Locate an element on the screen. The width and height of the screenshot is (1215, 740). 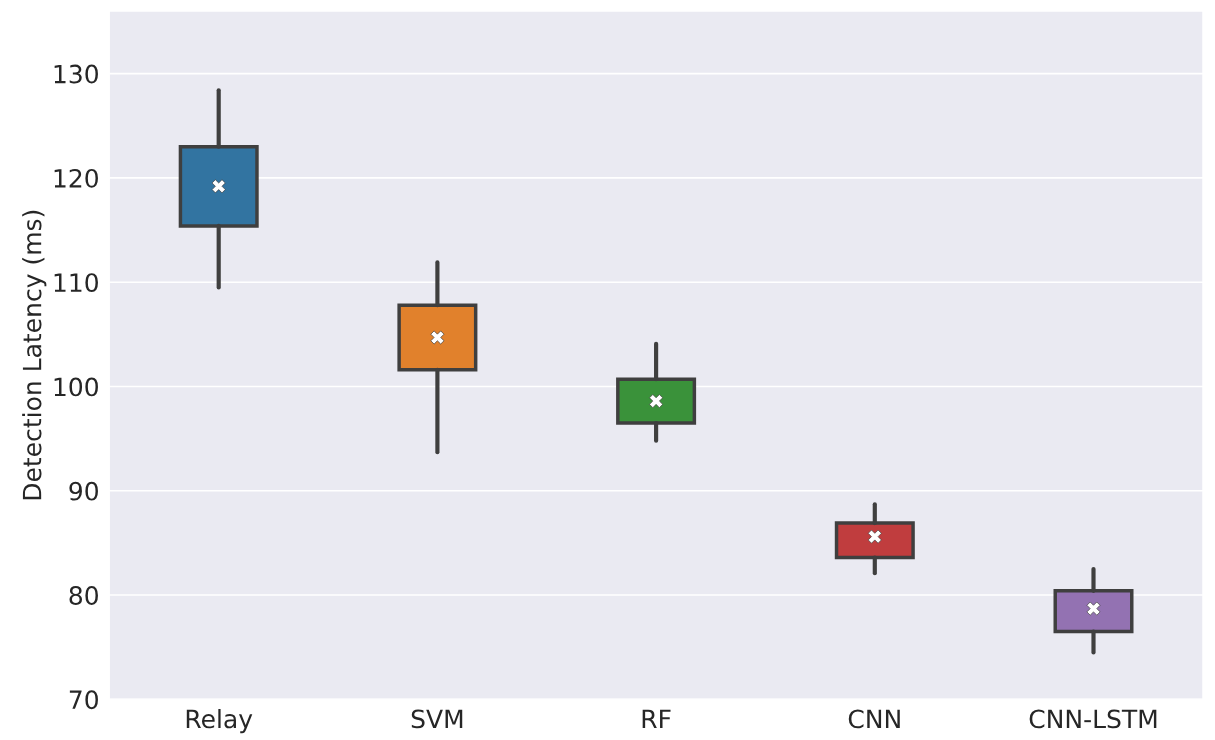
y-axis-title: Detection Latency (ms) is located at coordinates (34, 355).